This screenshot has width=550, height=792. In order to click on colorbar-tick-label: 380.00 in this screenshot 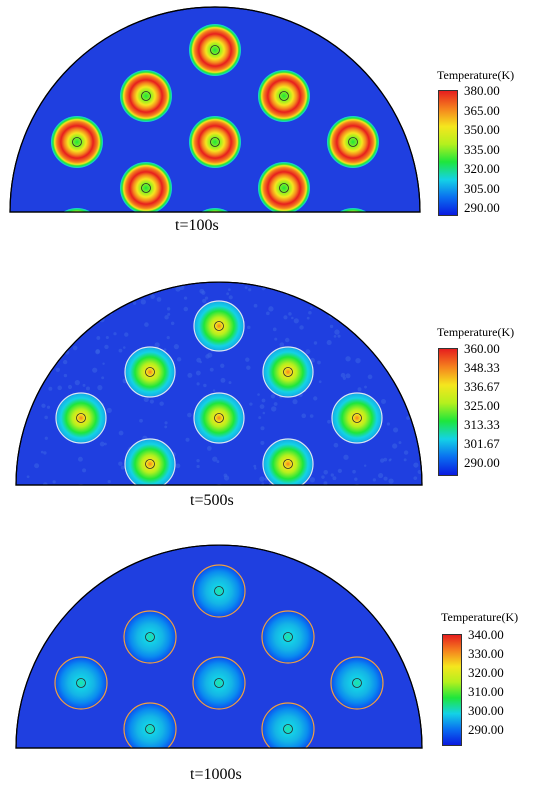, I will do `click(482, 90)`.